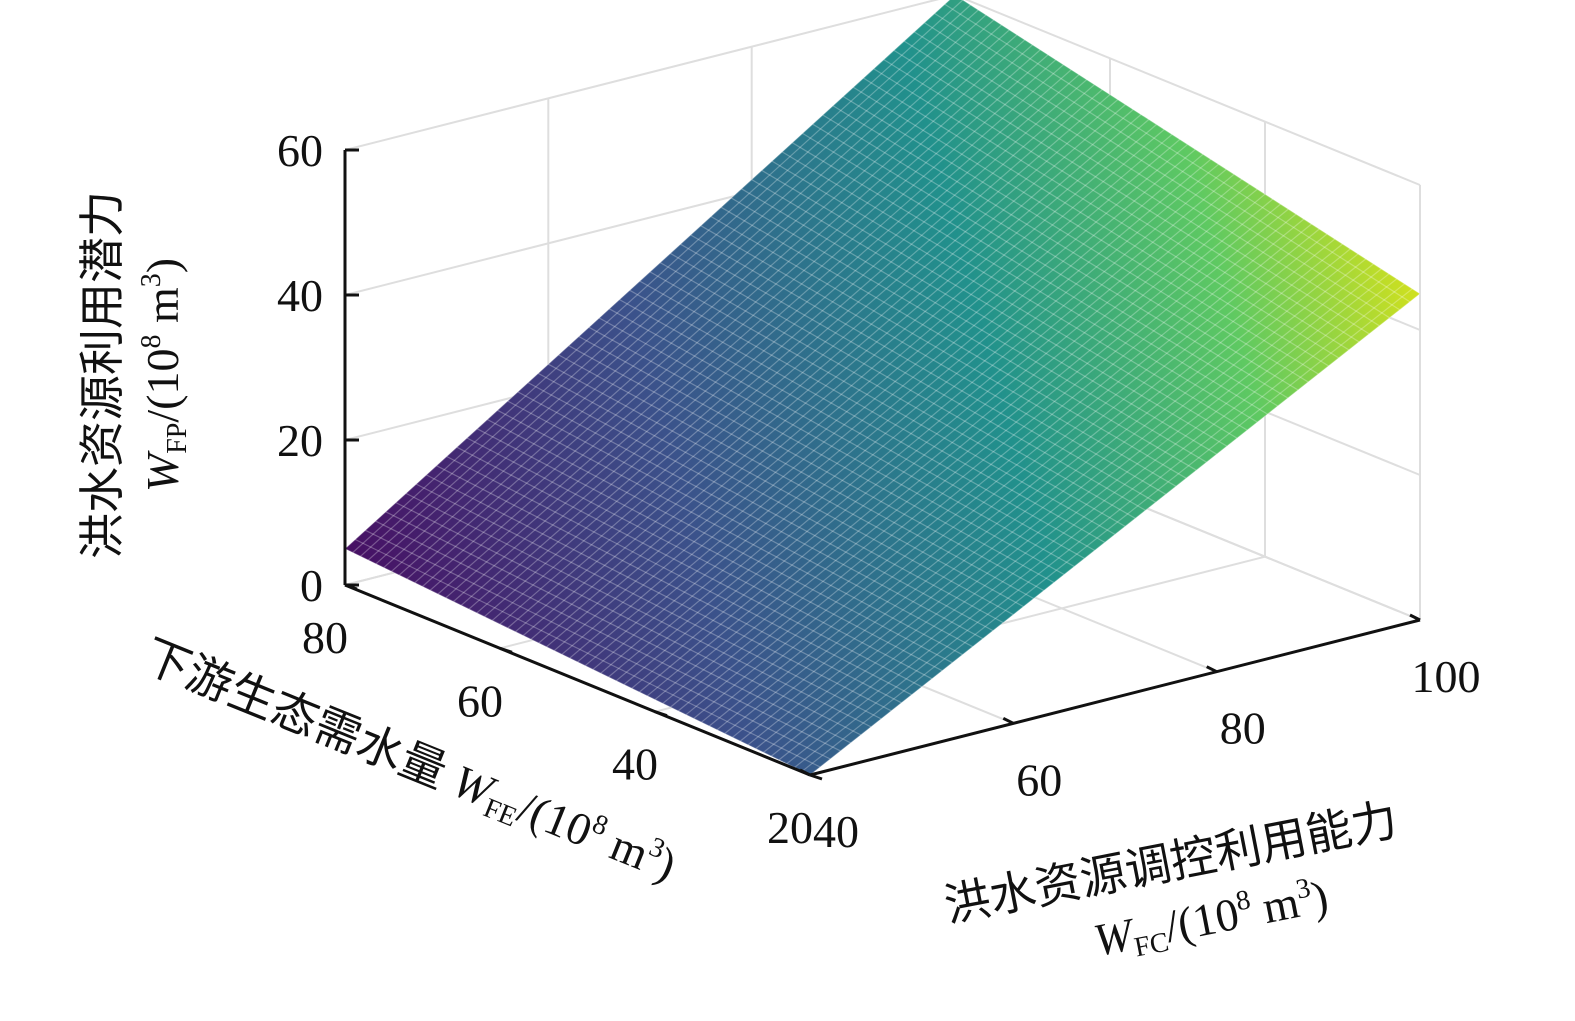 Image resolution: width=1575 pixels, height=1021 pixels. What do you see at coordinates (480, 700) in the screenshot?
I see `y-tick-label-60: 60` at bounding box center [480, 700].